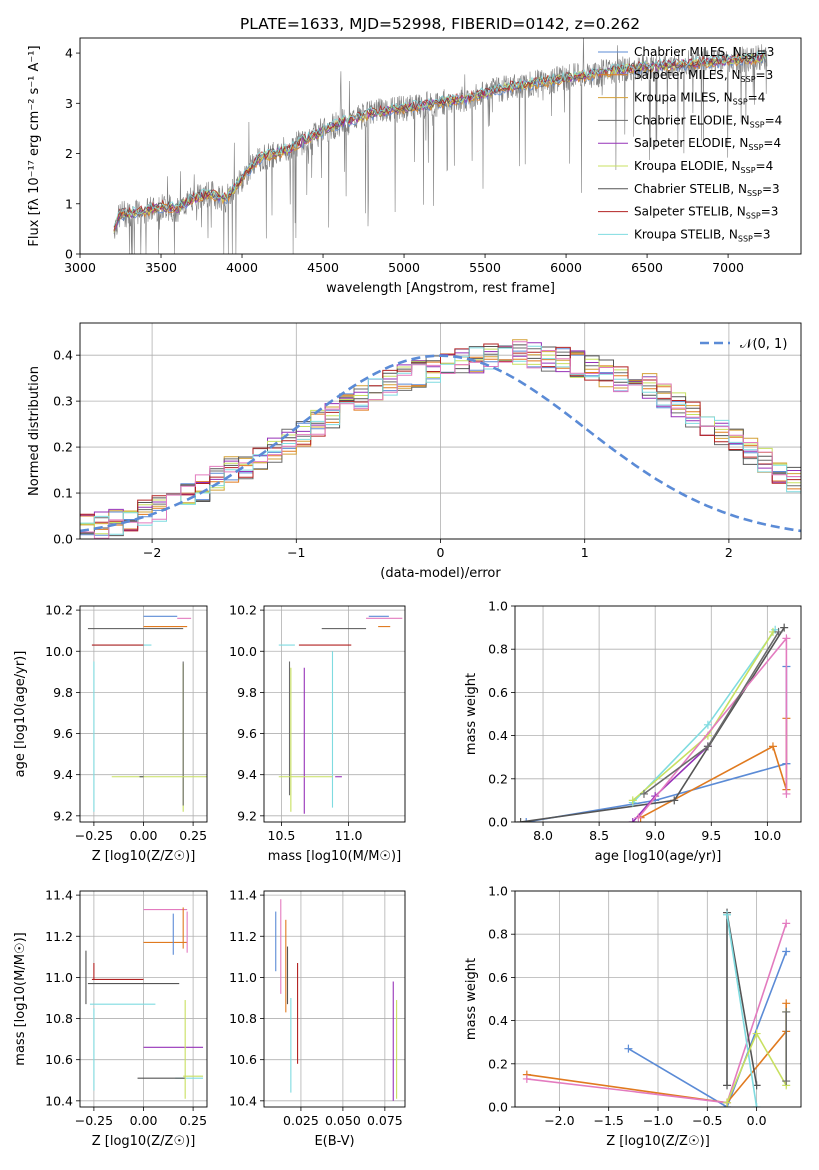  I want to click on y-tick-label: 9.2, so click(63, 815).